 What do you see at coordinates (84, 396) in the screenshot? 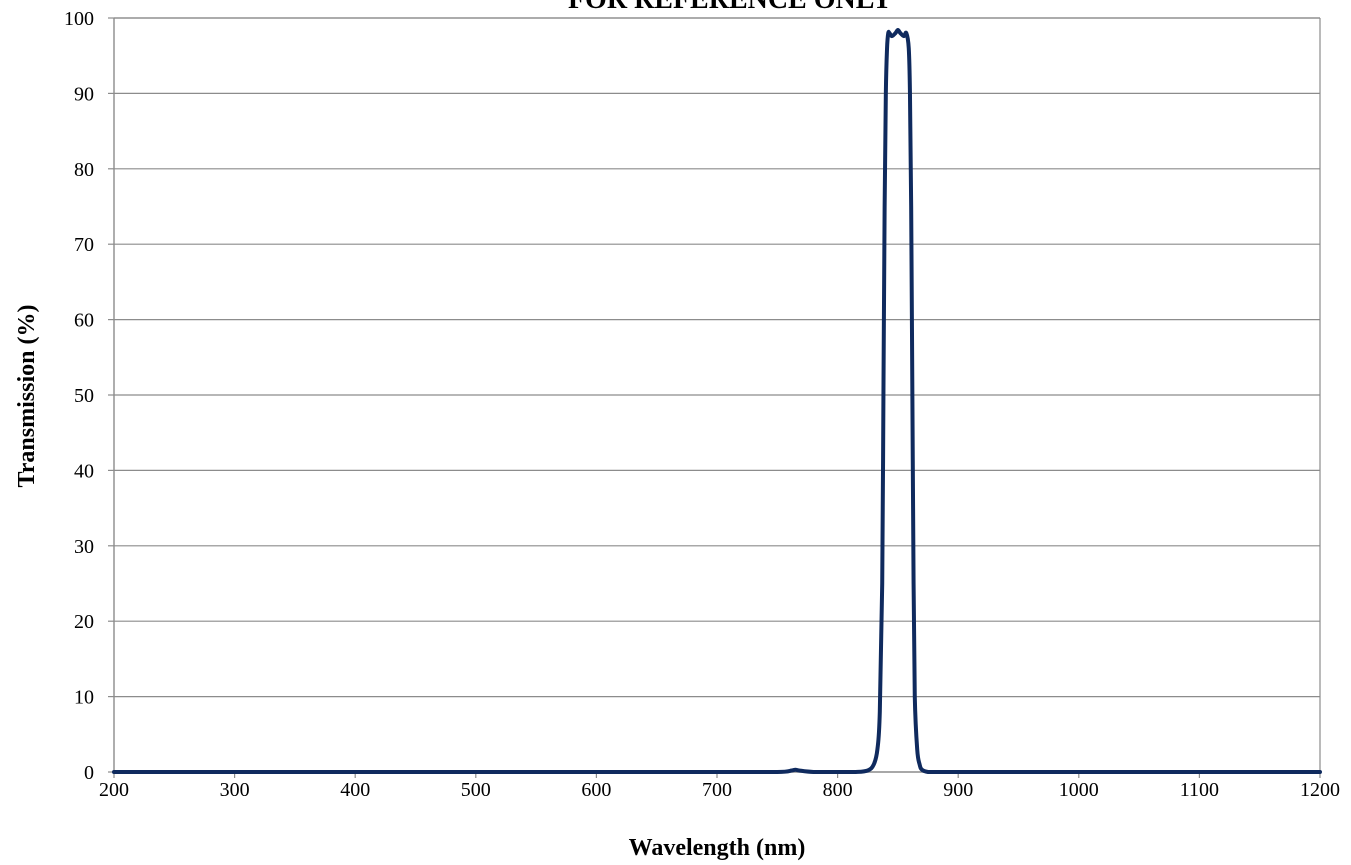
I see `y-tick-label: 50` at bounding box center [84, 396].